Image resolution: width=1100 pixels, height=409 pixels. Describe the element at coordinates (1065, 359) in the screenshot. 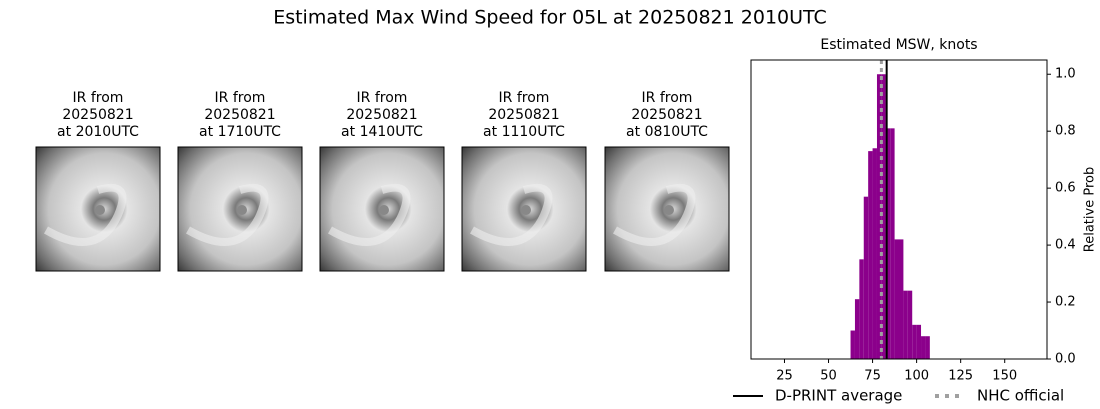

I see `y-tick-label: 0.0` at that location.